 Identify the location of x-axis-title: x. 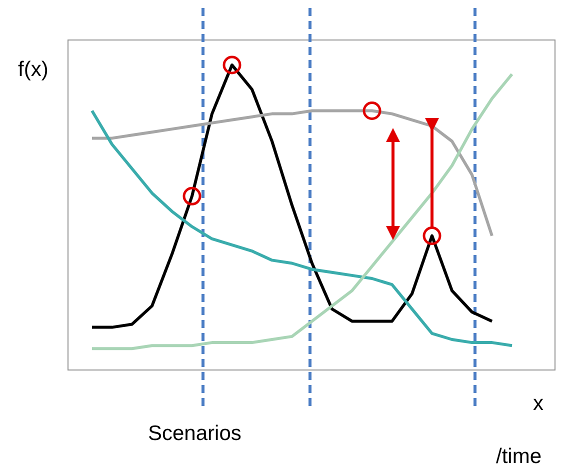
(538, 403).